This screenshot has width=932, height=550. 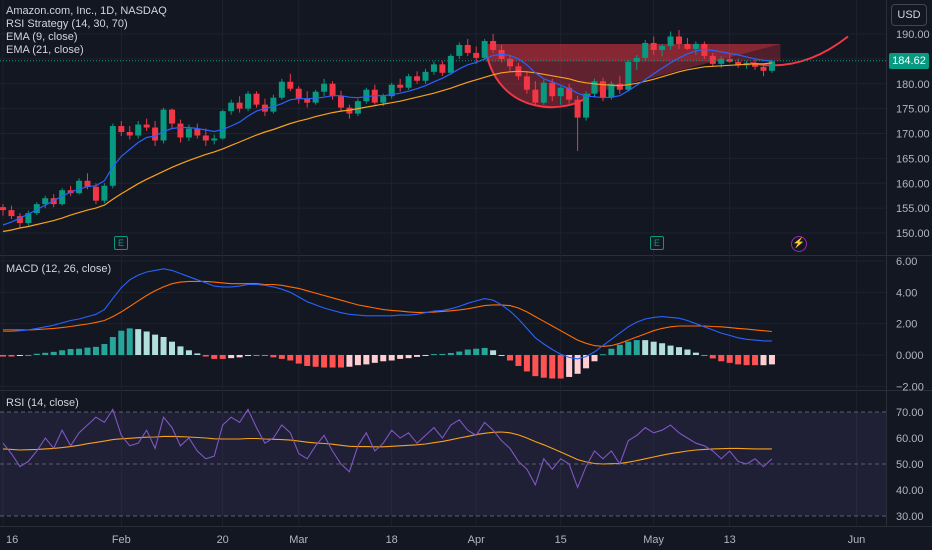 I want to click on indicator-ema9: EMA (9, close), so click(x=42, y=37).